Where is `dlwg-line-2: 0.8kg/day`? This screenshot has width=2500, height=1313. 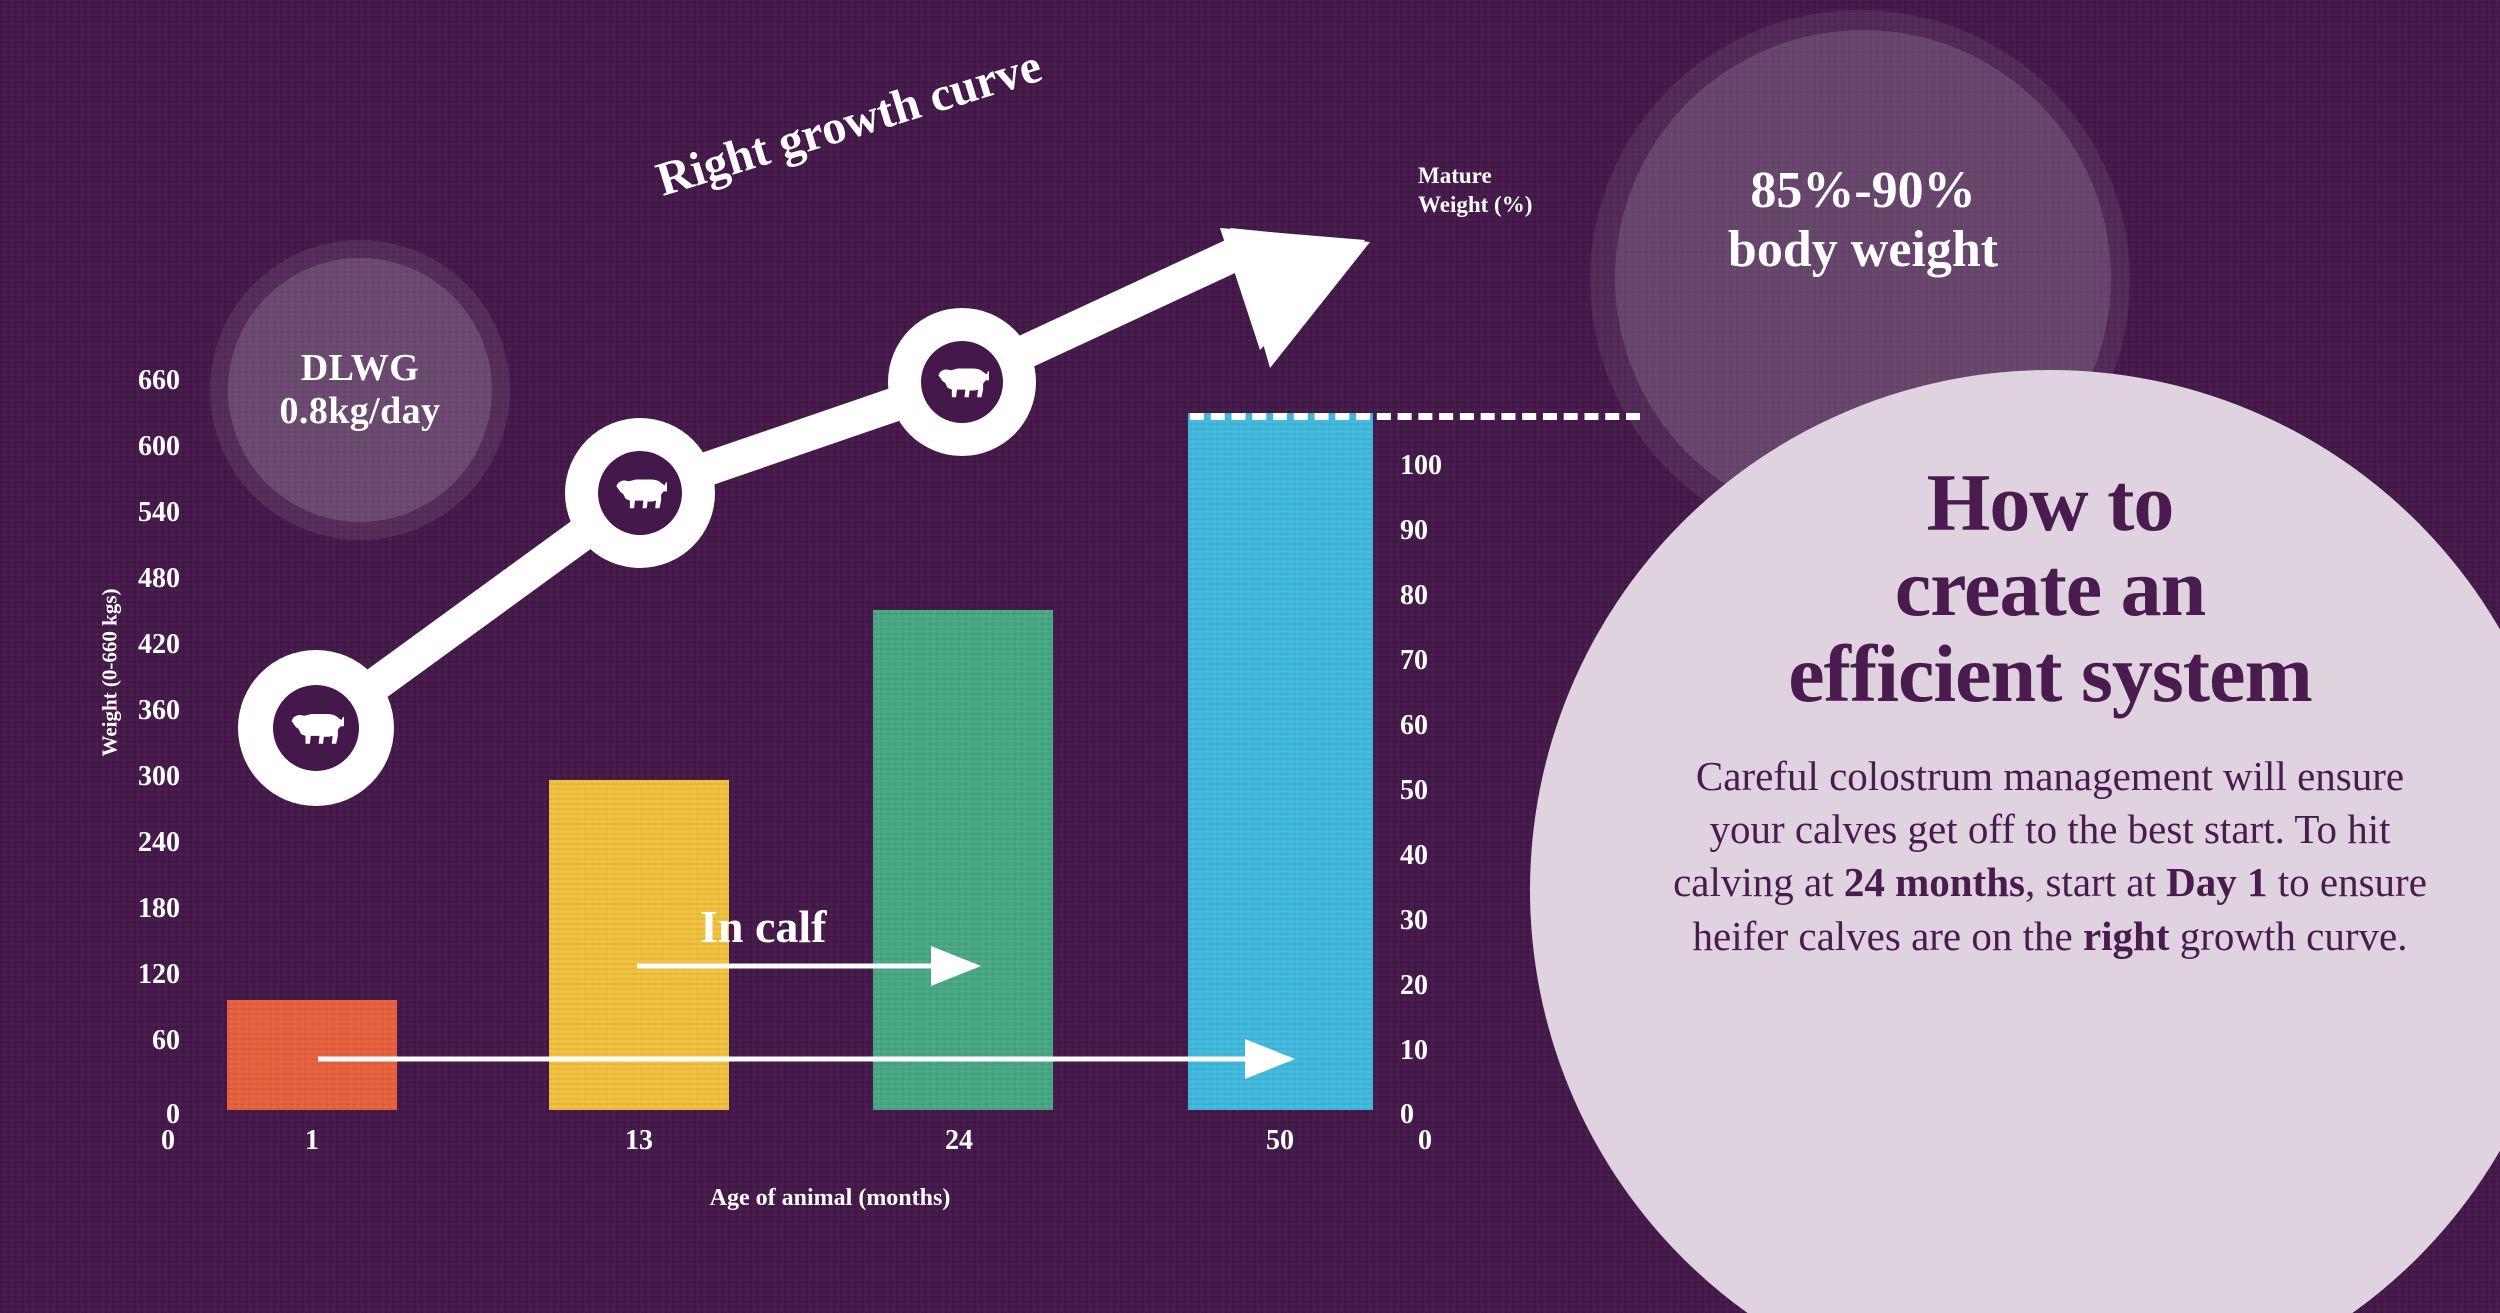
dlwg-line-2: 0.8kg/day is located at coordinates (360, 411).